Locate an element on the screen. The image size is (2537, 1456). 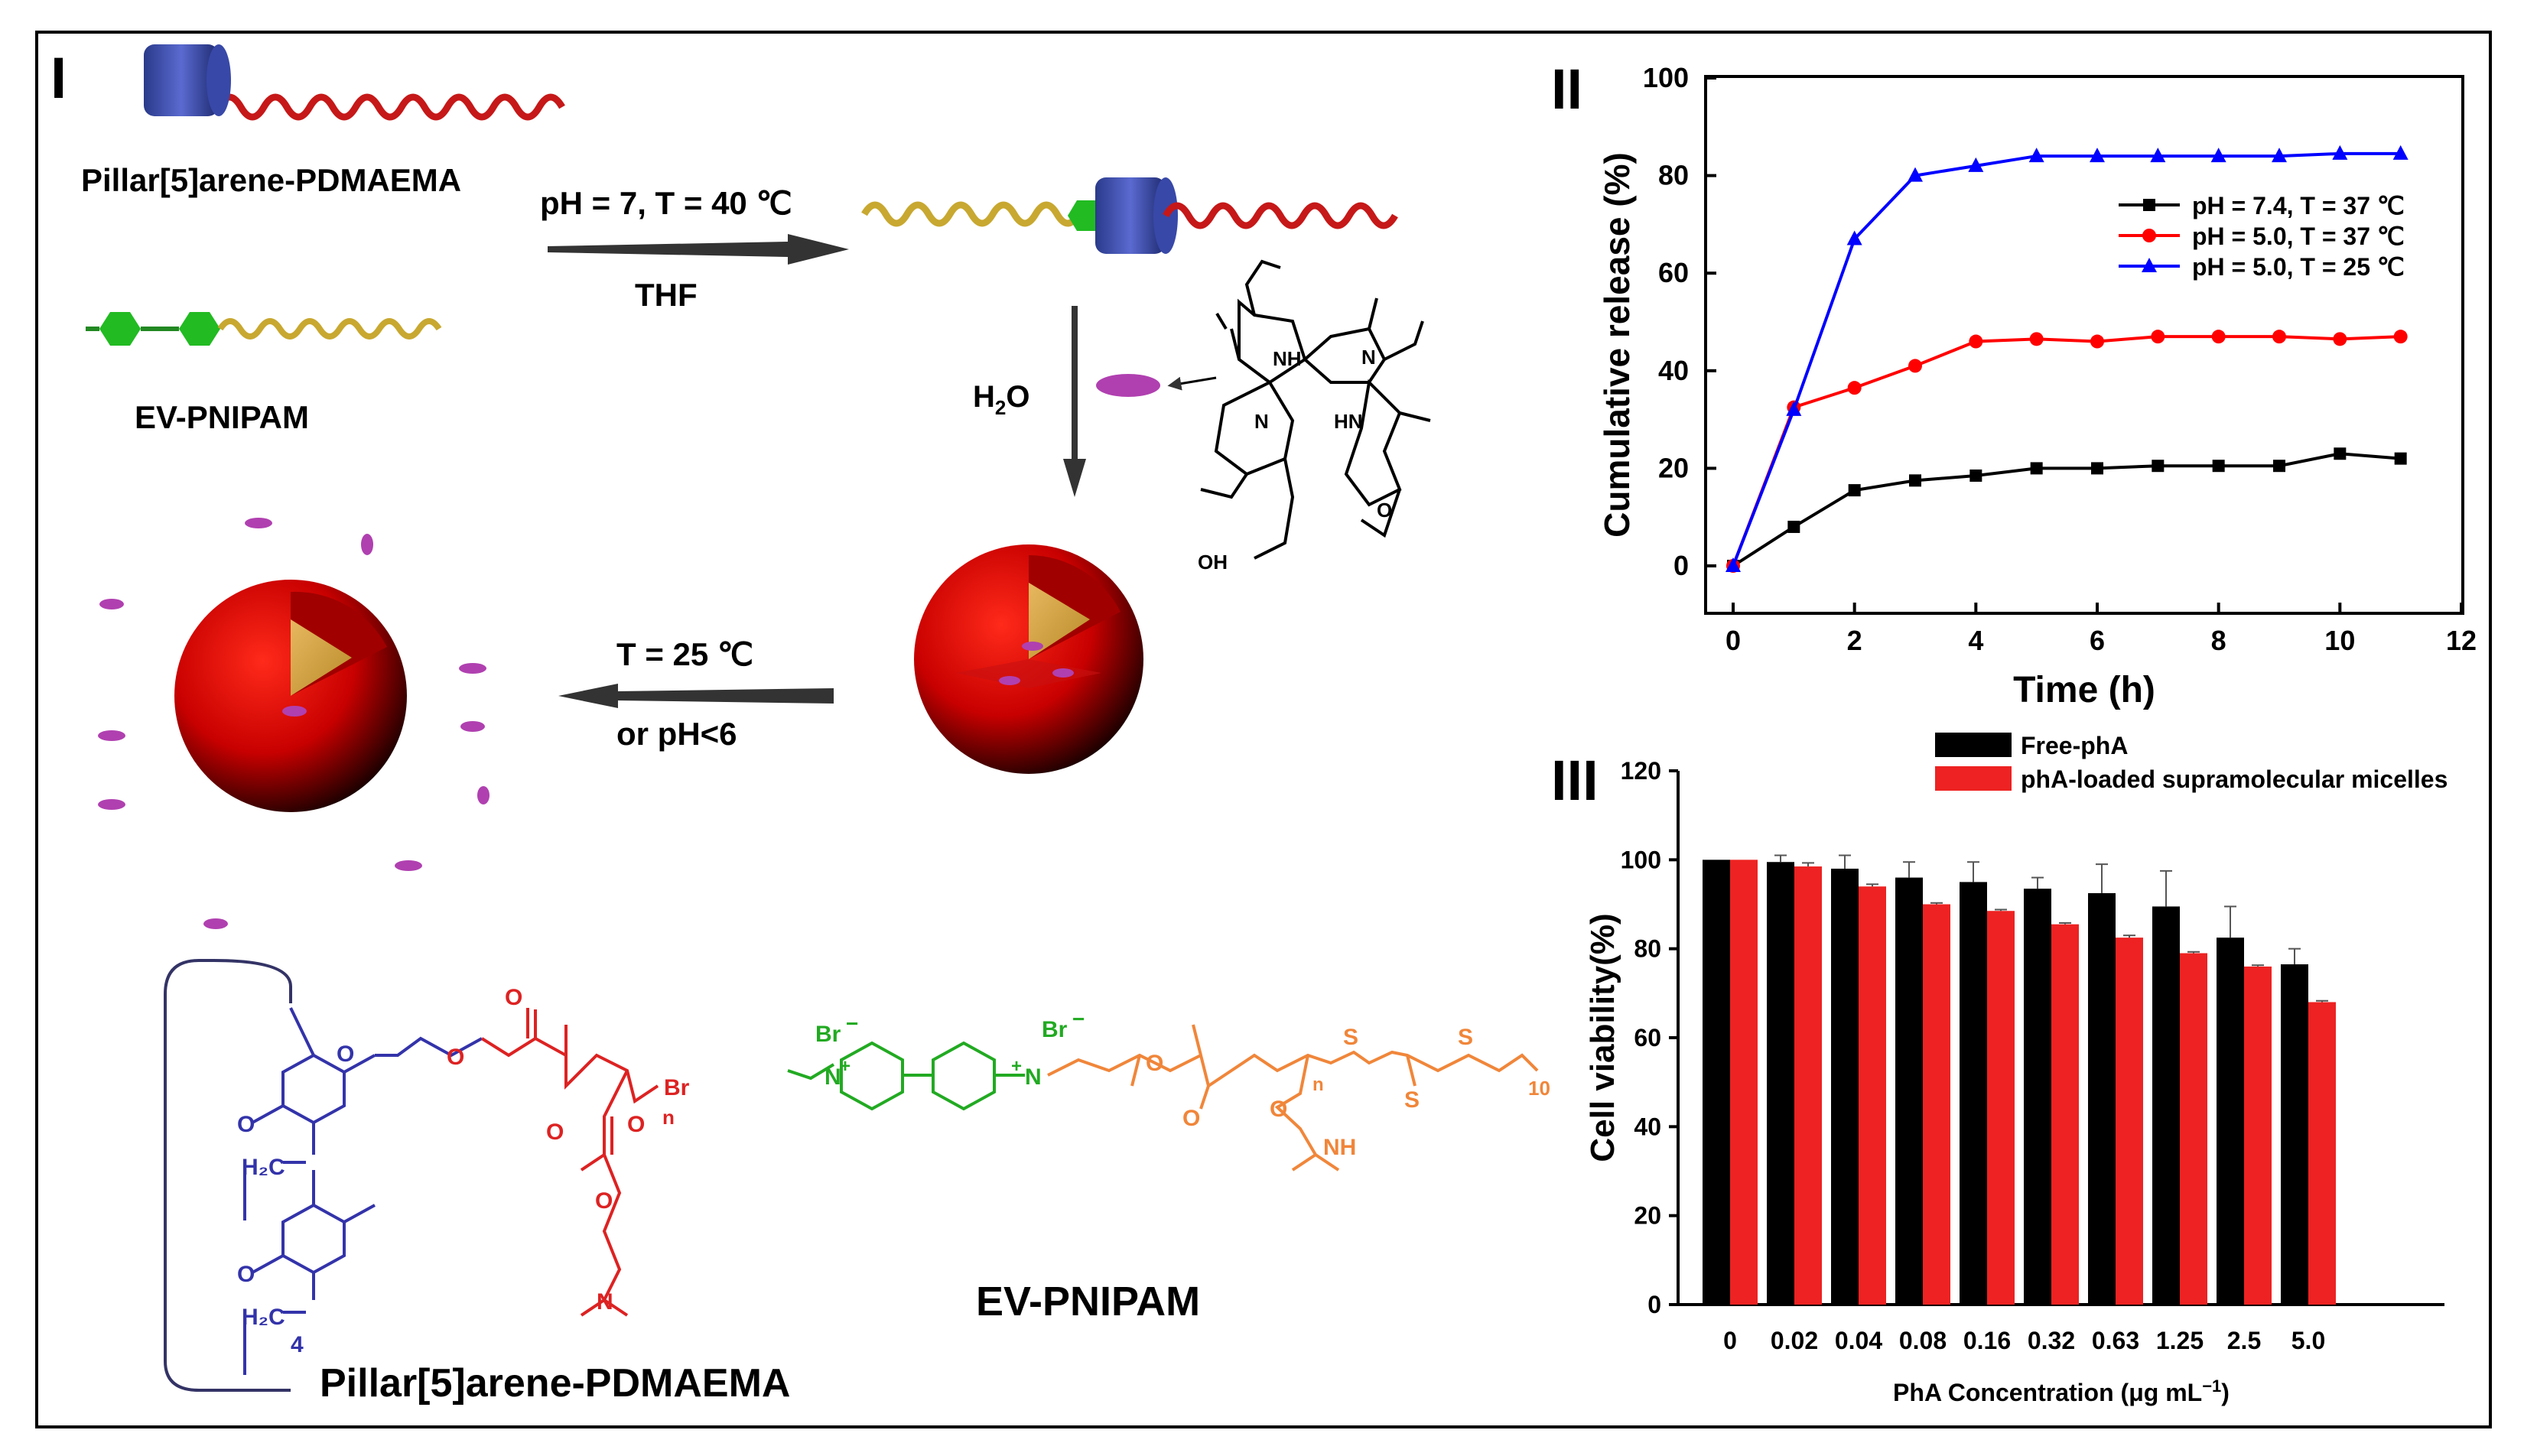
atom-s3: S is located at coordinates (1465, 1037).